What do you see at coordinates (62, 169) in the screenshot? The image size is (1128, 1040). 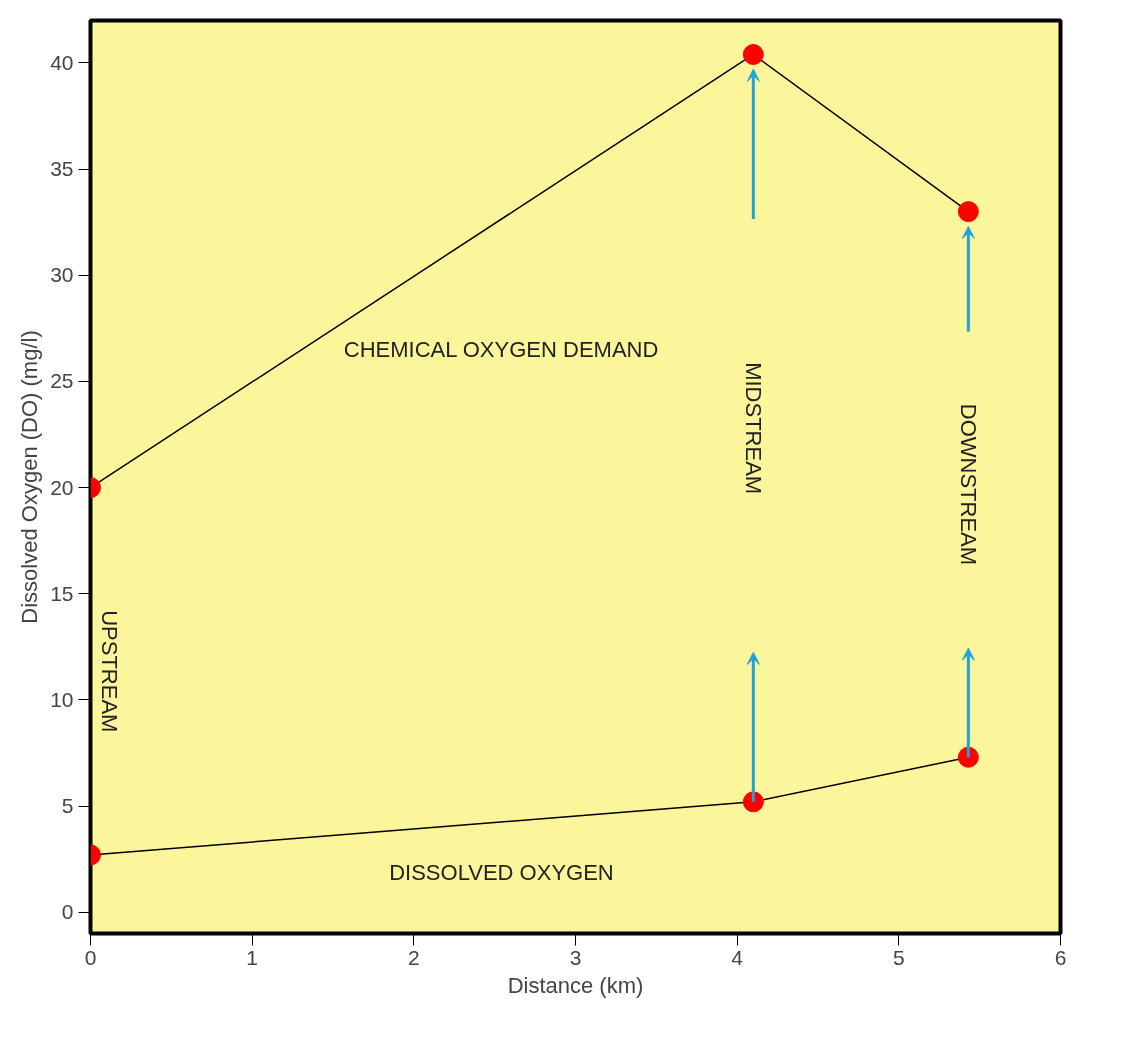 I see `y-tick-label: 35` at bounding box center [62, 169].